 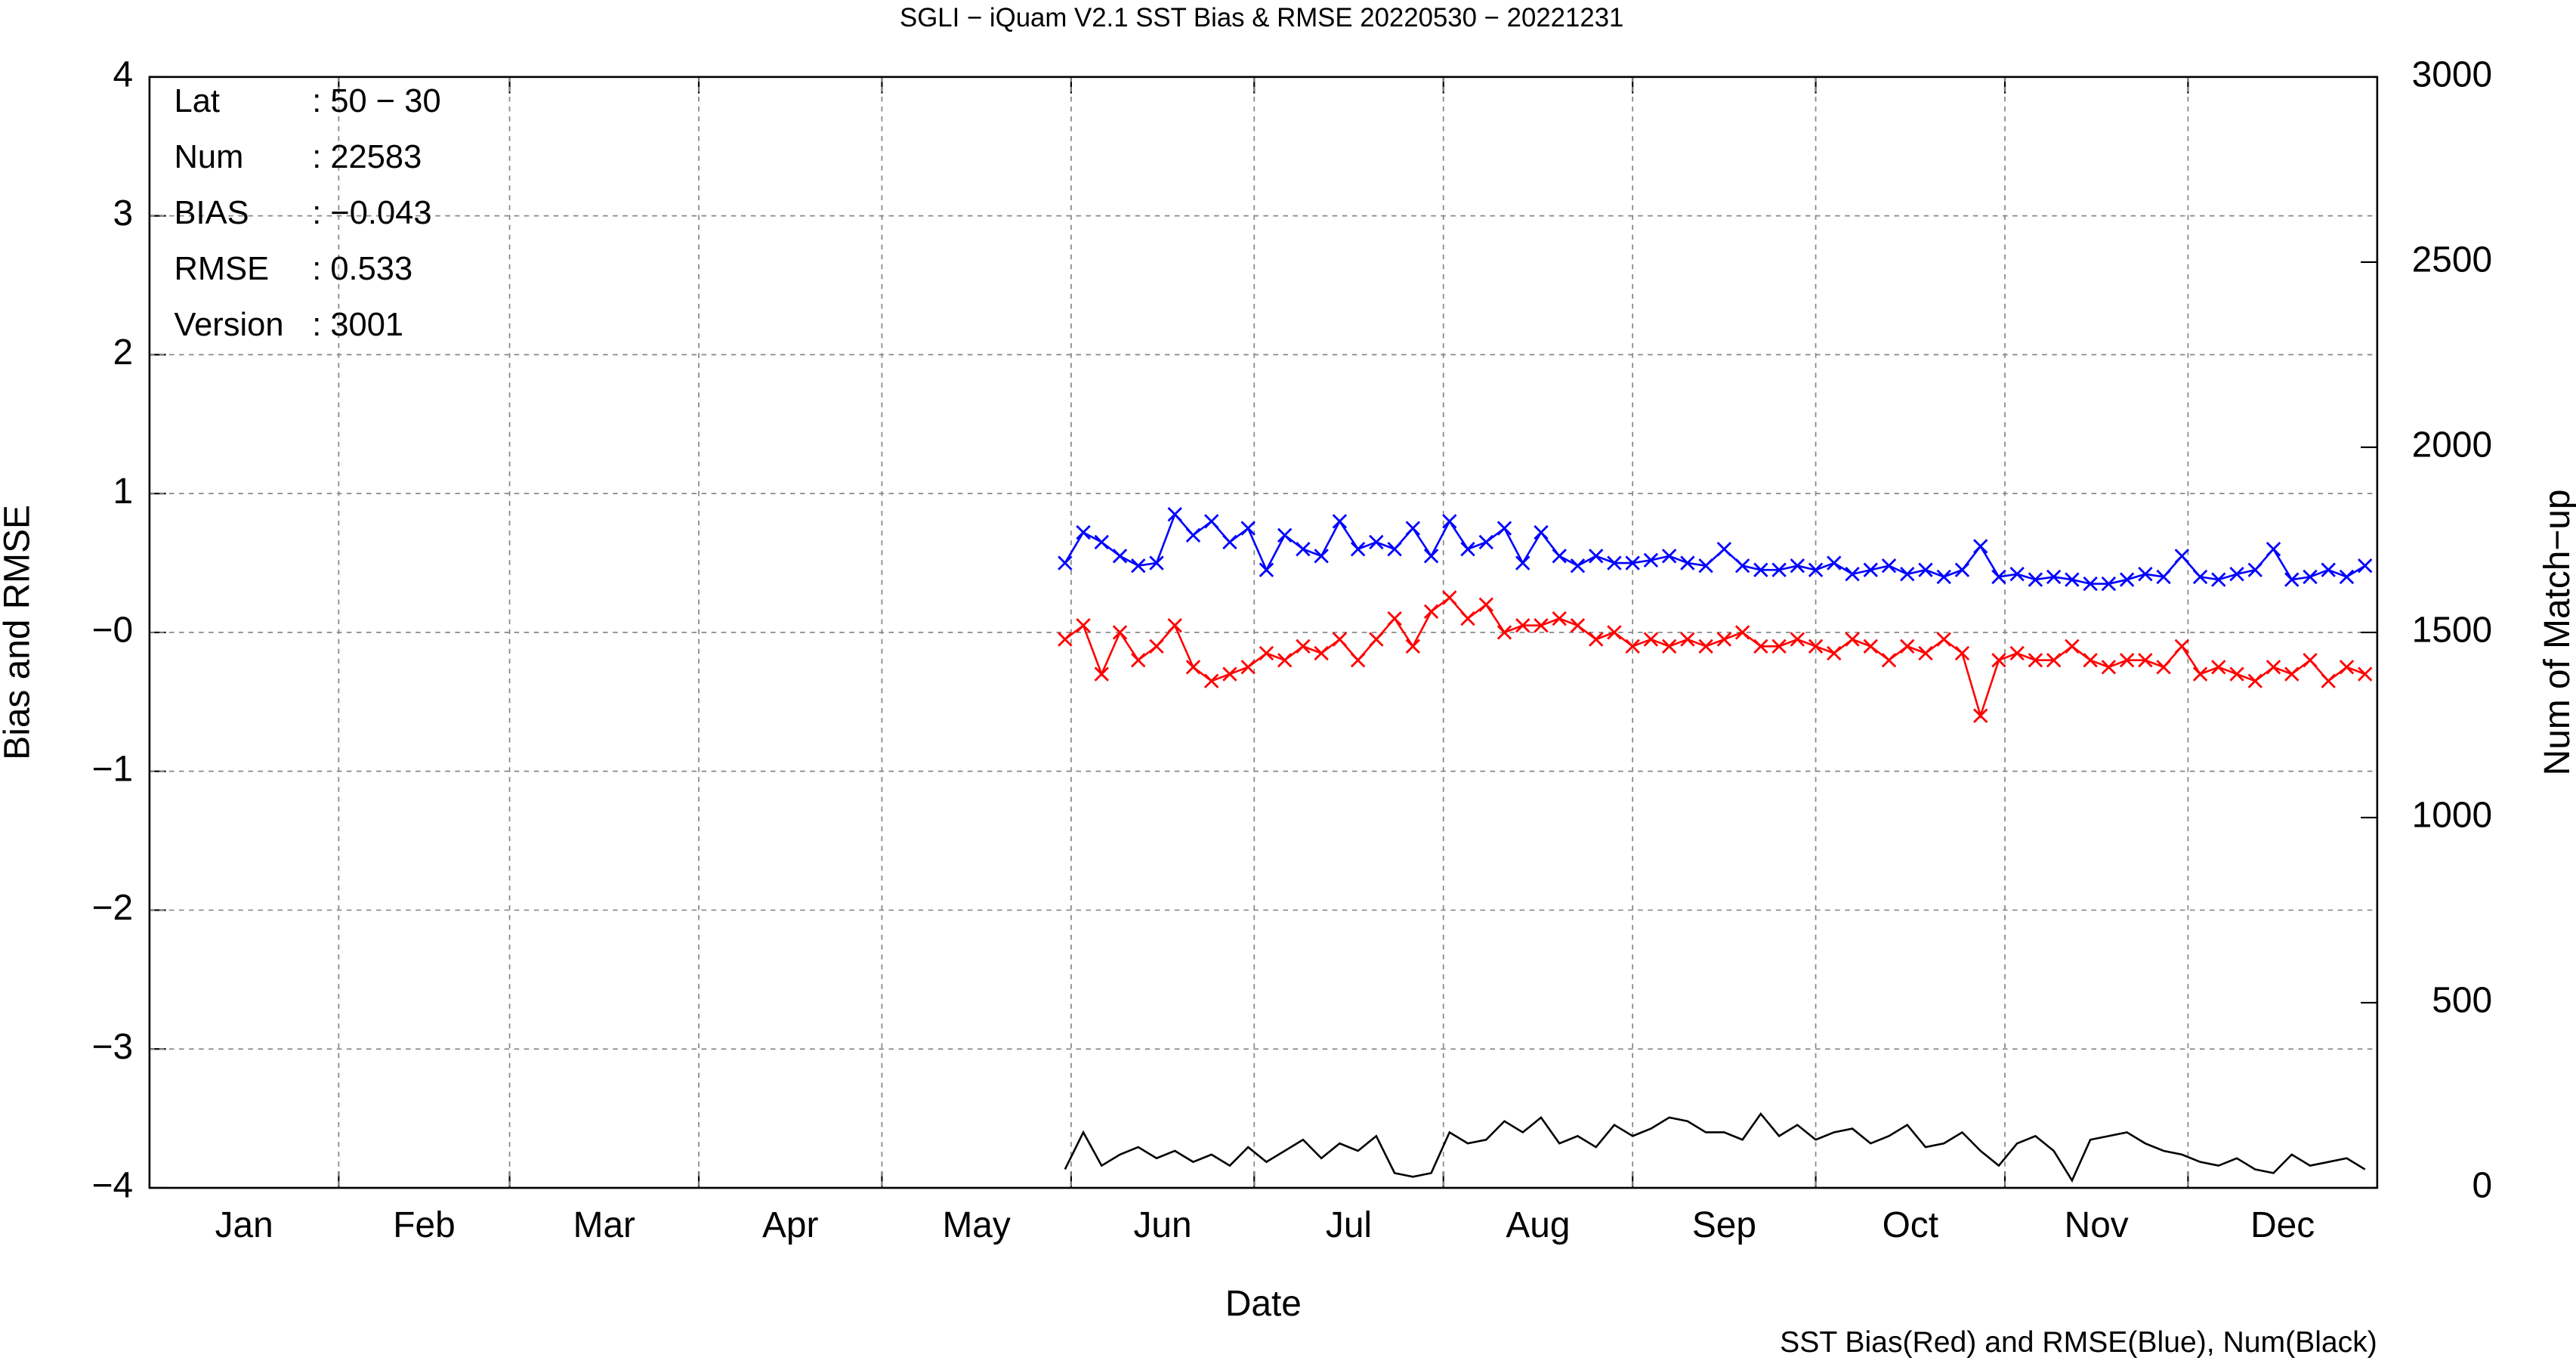 What do you see at coordinates (113, 769) in the screenshot?
I see `y-tick-label: −1` at bounding box center [113, 769].